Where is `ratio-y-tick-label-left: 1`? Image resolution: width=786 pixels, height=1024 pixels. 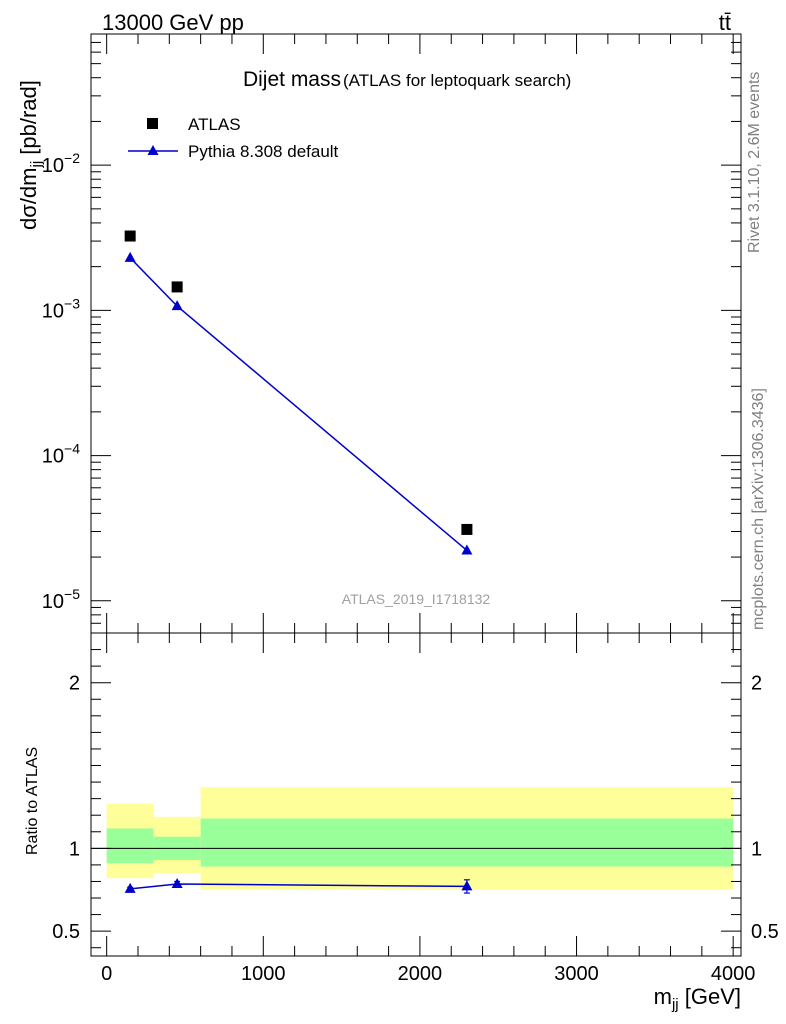 ratio-y-tick-label-left: 1 is located at coordinates (74, 849).